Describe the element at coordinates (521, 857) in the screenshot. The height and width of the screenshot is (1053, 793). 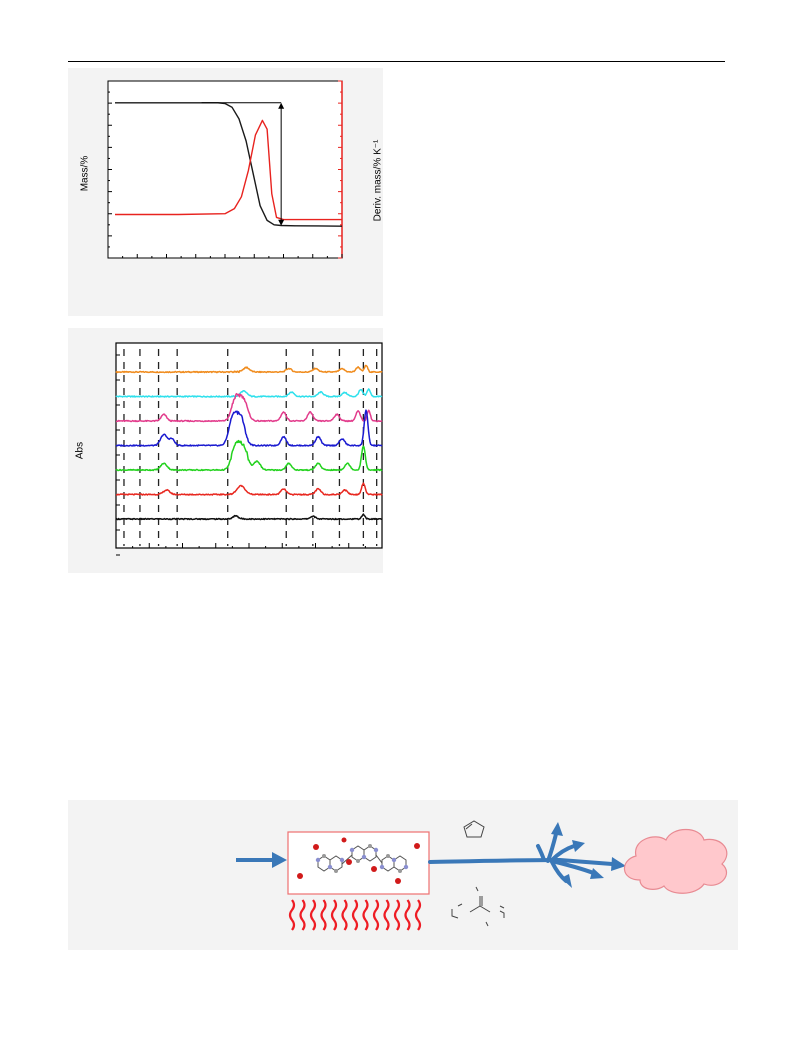
I see `gas-flow-arrow` at that location.